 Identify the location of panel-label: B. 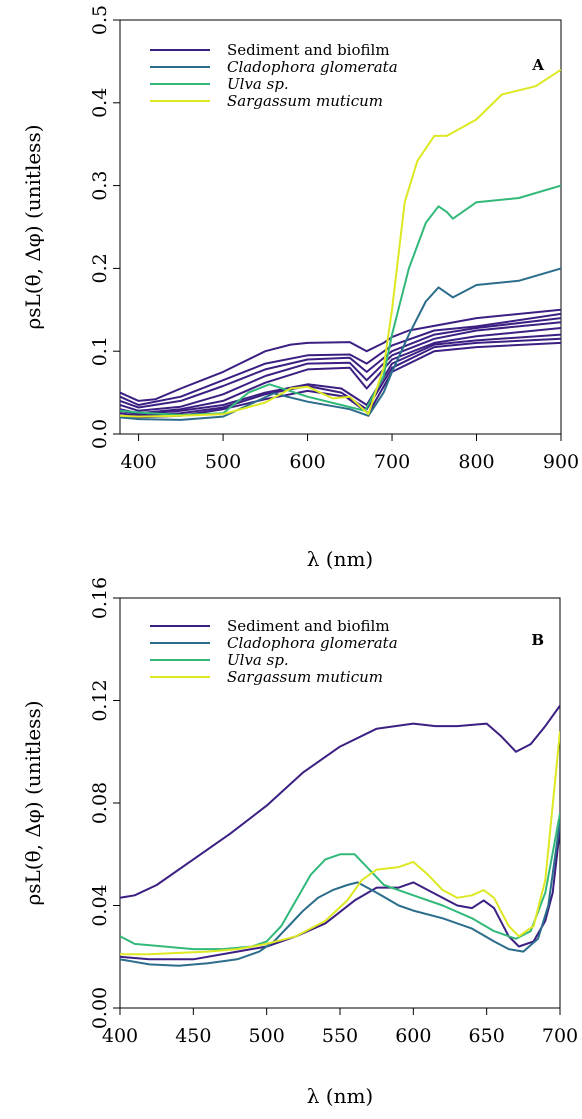
(537, 640).